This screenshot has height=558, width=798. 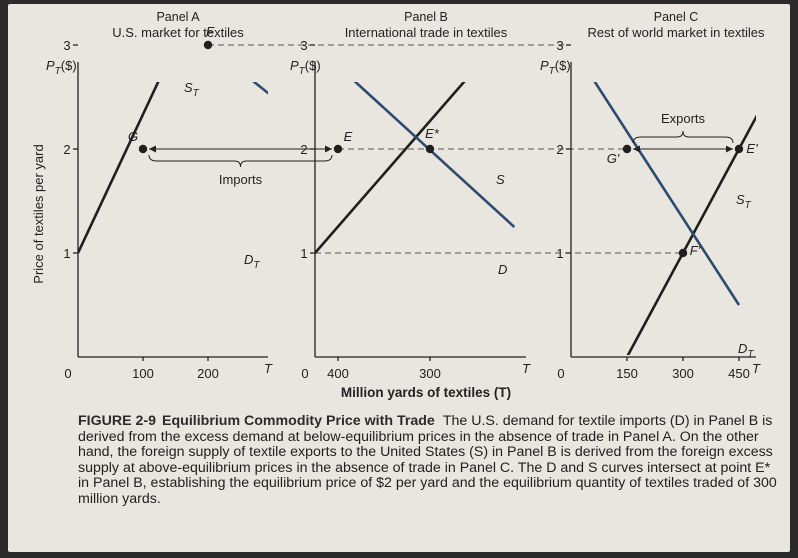 What do you see at coordinates (627, 373) in the screenshot?
I see `panel-c-x-tick-label: 150` at bounding box center [627, 373].